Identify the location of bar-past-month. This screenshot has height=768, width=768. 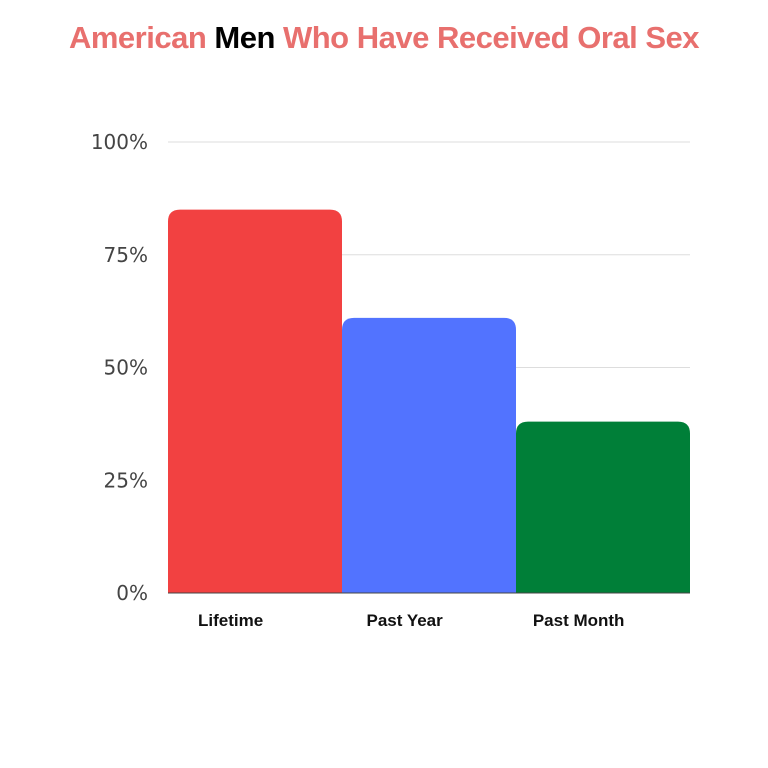
(603, 507).